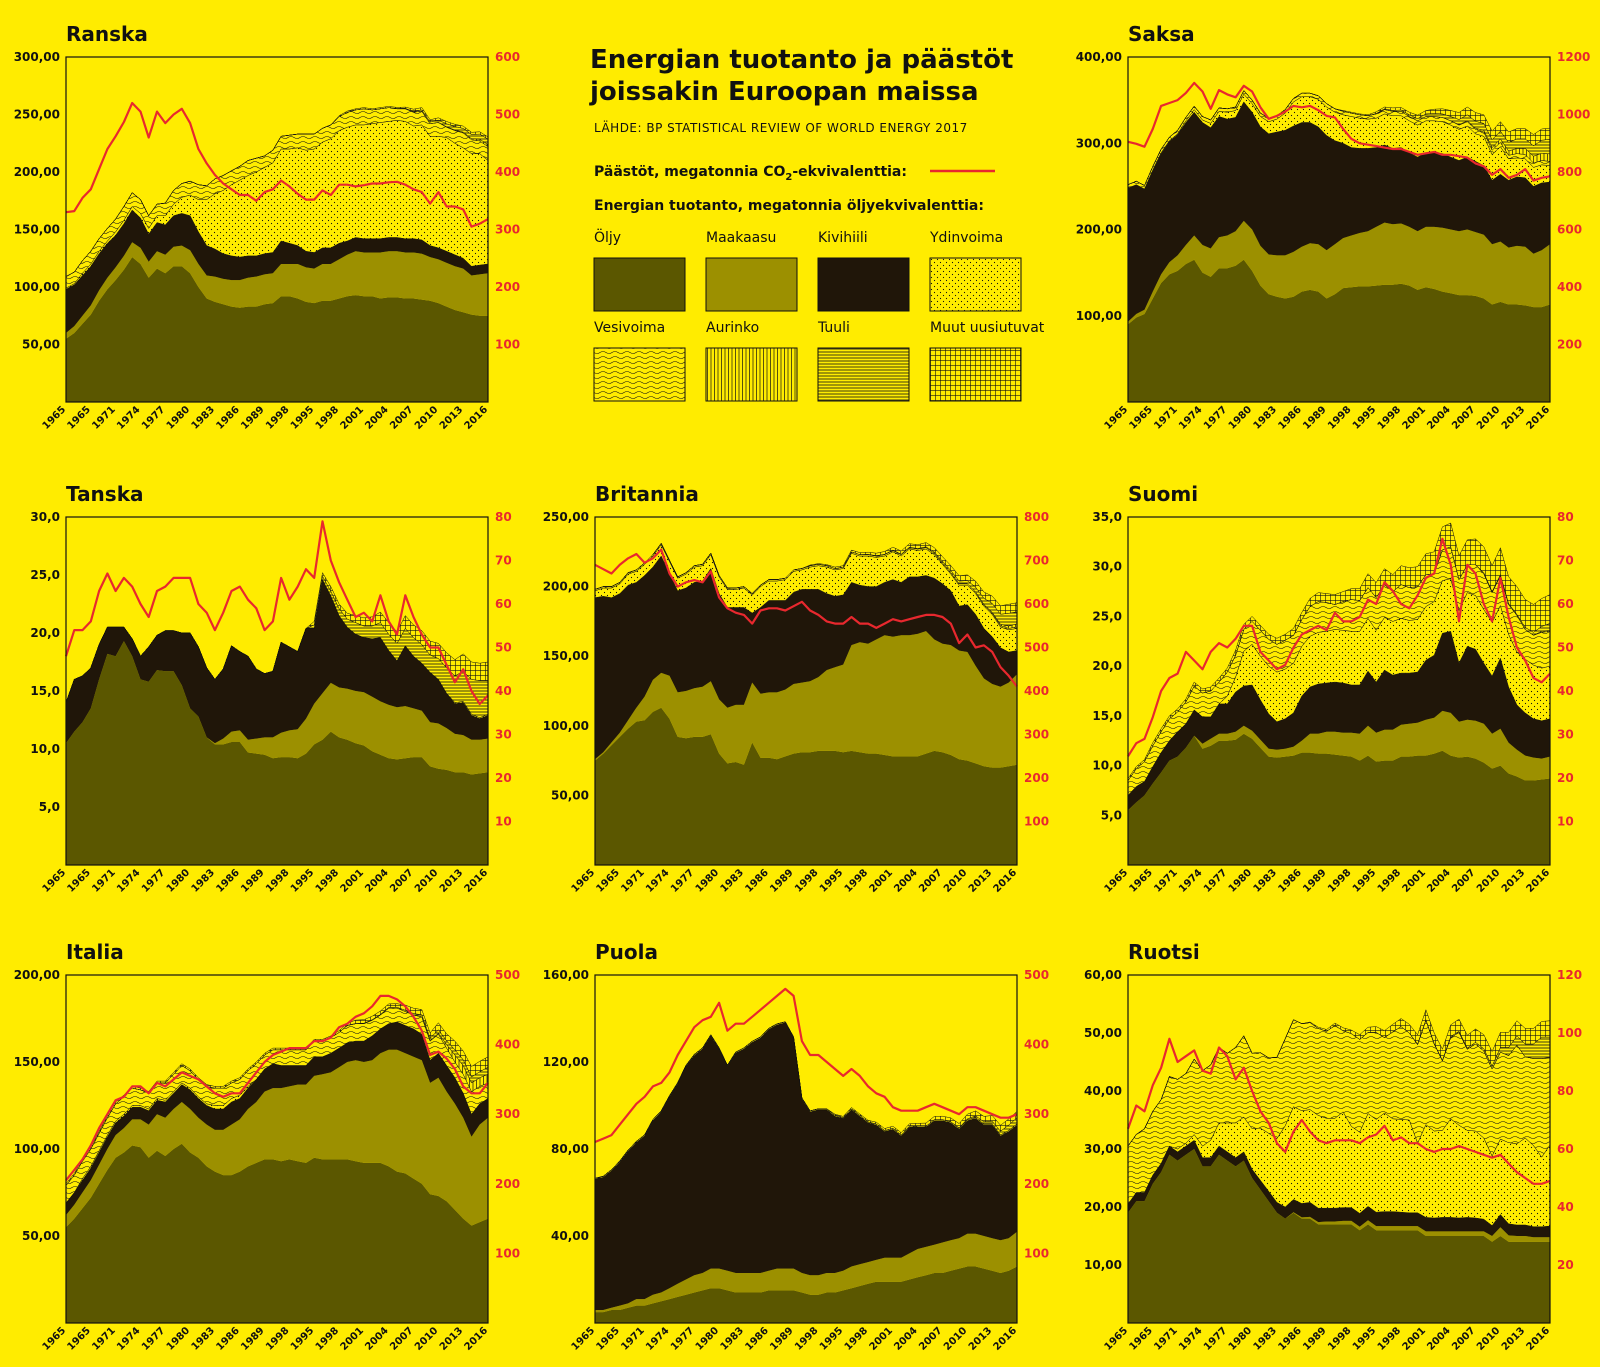 The width and height of the screenshot is (1600, 1367). Describe the element at coordinates (41, 1236) in the screenshot. I see `y-tick-label: 50,00` at that location.